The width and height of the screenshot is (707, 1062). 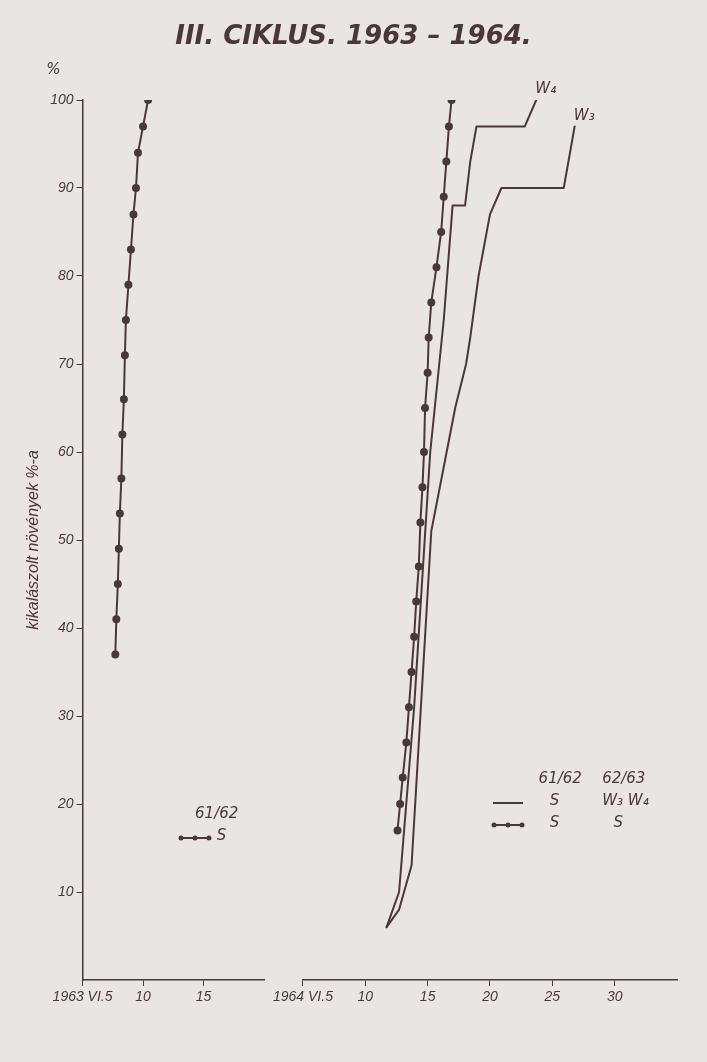 What do you see at coordinates (65, 274) in the screenshot?
I see `y-tick-label: 80` at bounding box center [65, 274].